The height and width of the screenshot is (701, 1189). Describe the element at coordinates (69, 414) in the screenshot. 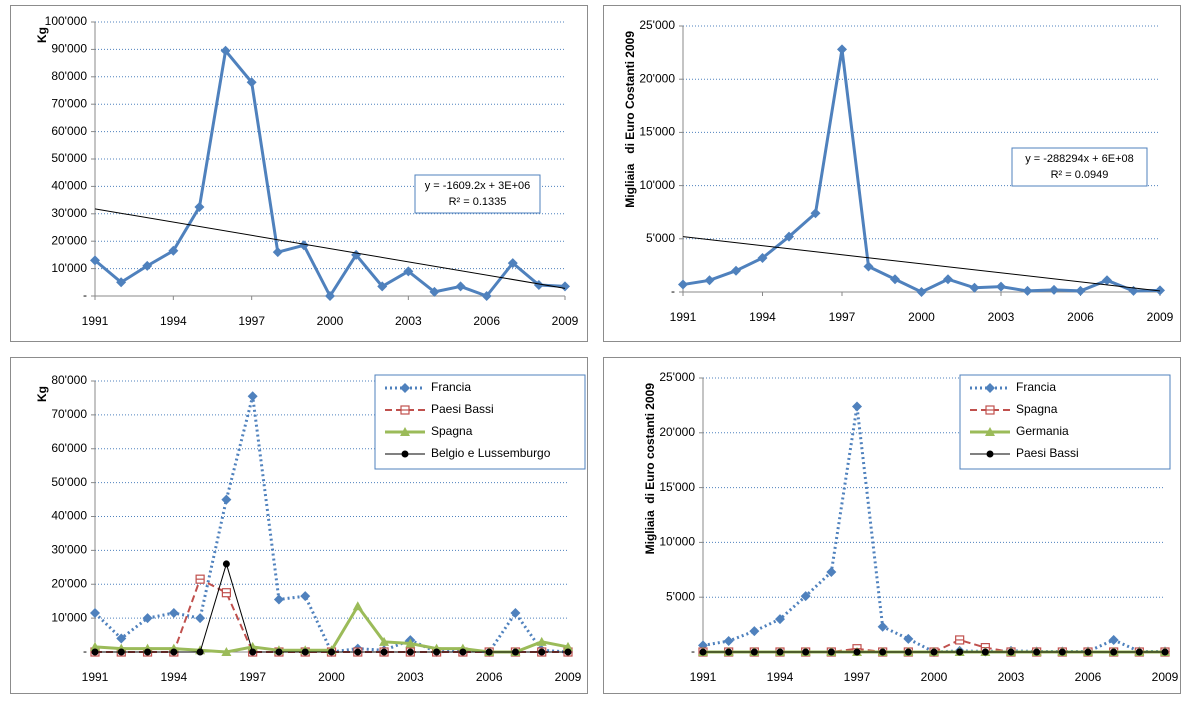

I see `y-tick-label: 70'000` at that location.